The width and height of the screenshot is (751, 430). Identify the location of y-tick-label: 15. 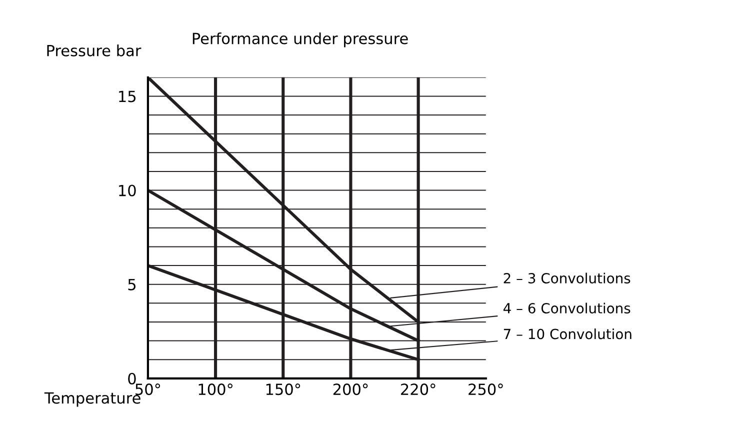
(127, 96).